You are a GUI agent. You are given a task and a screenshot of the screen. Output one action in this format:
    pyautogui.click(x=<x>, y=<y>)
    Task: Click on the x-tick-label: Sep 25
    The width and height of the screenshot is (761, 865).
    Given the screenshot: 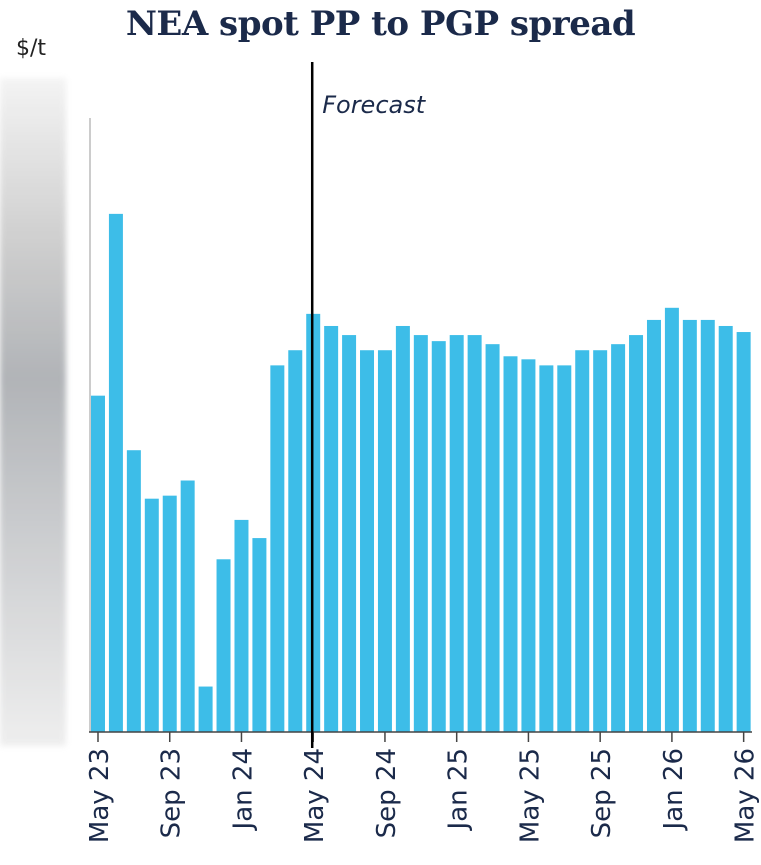 What is the action you would take?
    pyautogui.click(x=602, y=793)
    